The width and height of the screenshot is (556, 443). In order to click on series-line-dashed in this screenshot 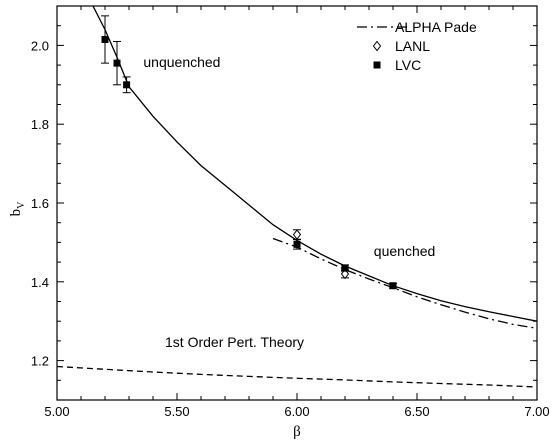, I will do `click(297, 376)`.